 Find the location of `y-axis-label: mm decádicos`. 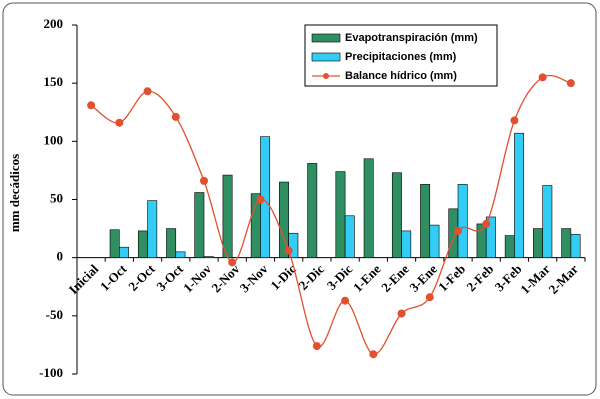

y-axis-label: mm decádicos is located at coordinates (14, 193).